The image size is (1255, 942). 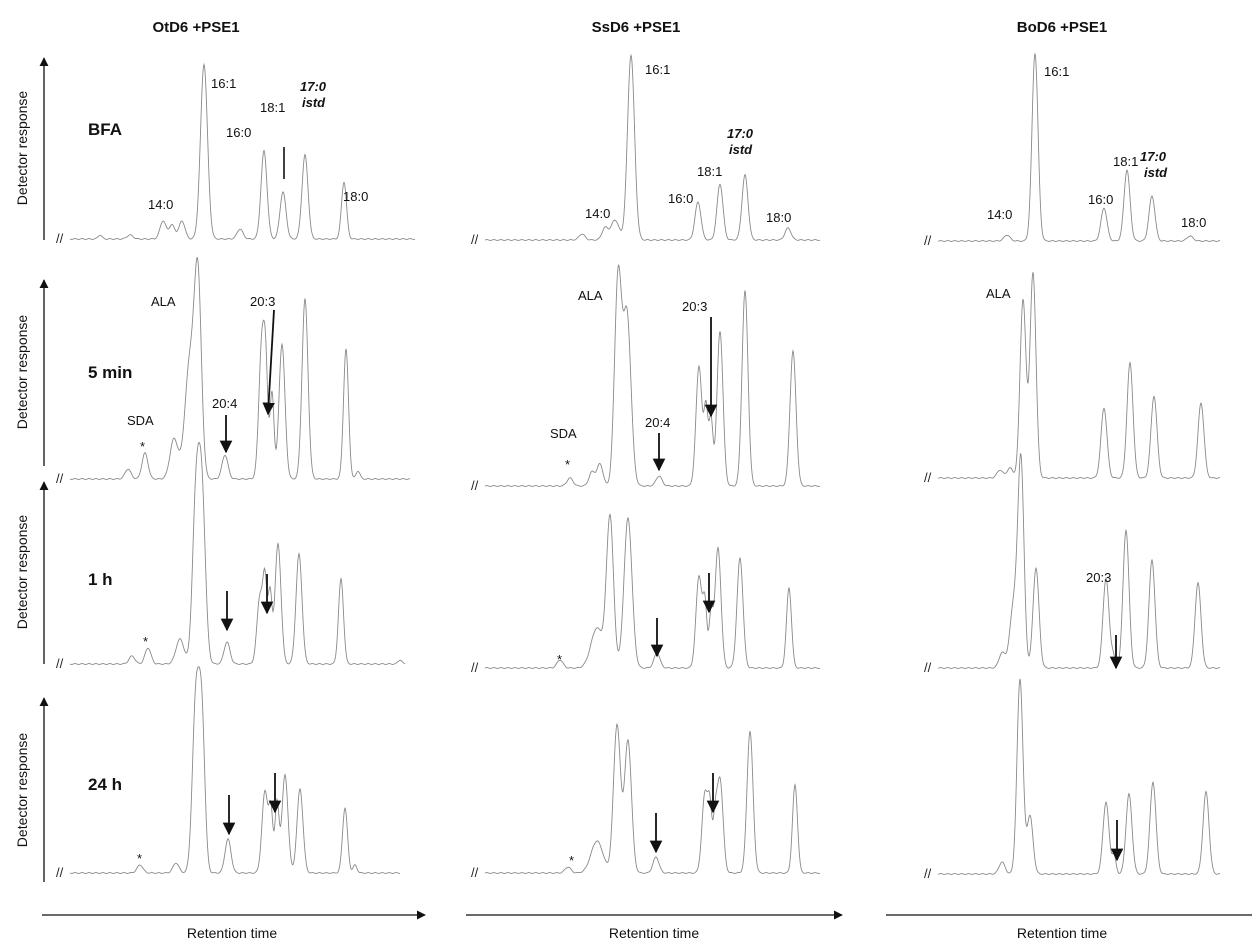 What do you see at coordinates (105, 784) in the screenshot?
I see `row-label-24h: 24 h` at bounding box center [105, 784].